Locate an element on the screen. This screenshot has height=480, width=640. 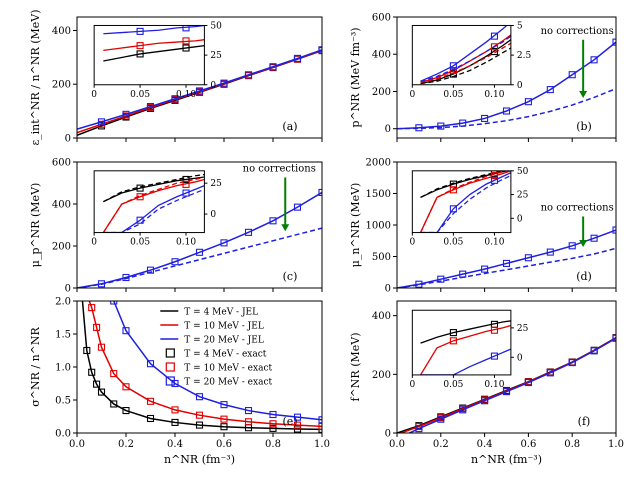
y-axis-label: ε_int^NR / n^NR (MeV) is located at coordinates (35, 77).